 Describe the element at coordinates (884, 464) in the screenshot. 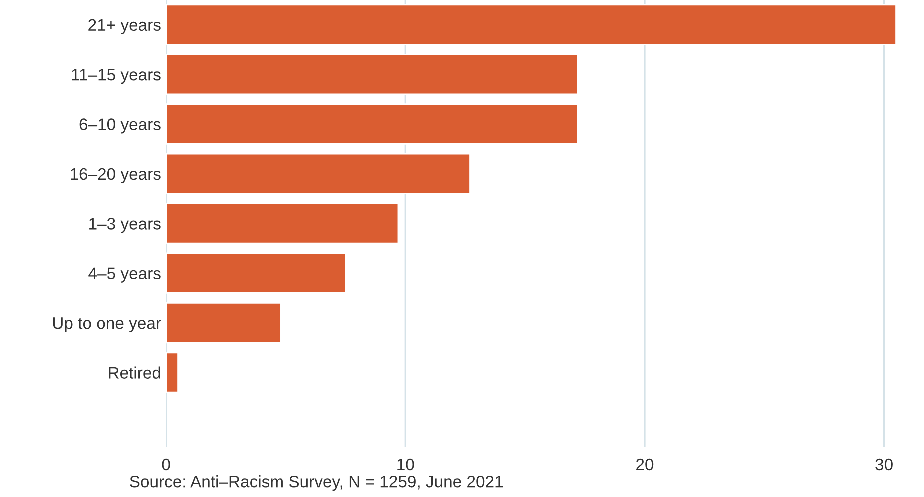

I see `x-tick-label: 30` at that location.